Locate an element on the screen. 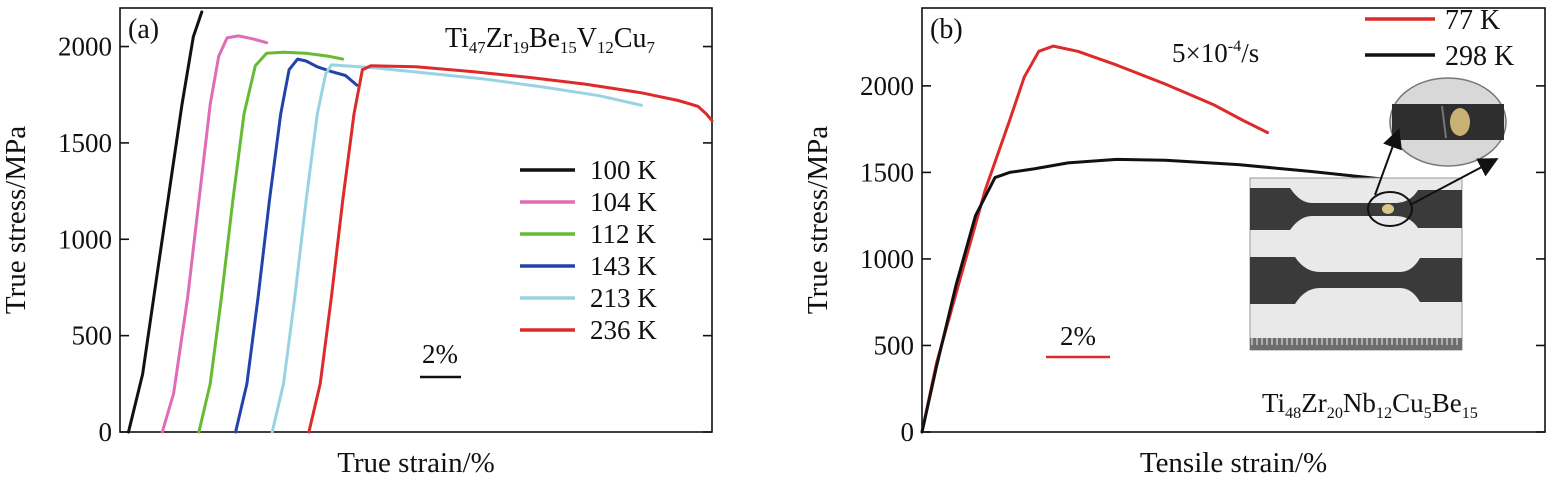 This screenshot has width=1555, height=481. arrow-right is located at coordinates (1454, 182).